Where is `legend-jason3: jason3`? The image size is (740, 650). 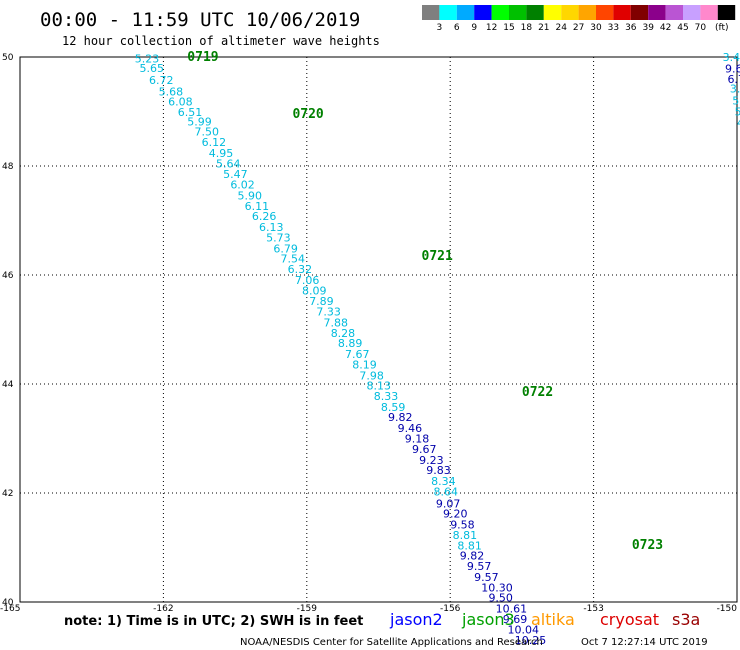
legend-jason3: jason3 is located at coordinates (488, 619).